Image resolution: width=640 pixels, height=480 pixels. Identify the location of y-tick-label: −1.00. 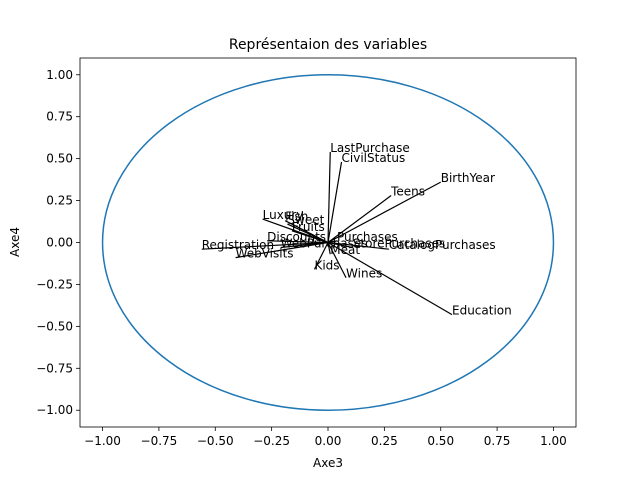
(54, 410).